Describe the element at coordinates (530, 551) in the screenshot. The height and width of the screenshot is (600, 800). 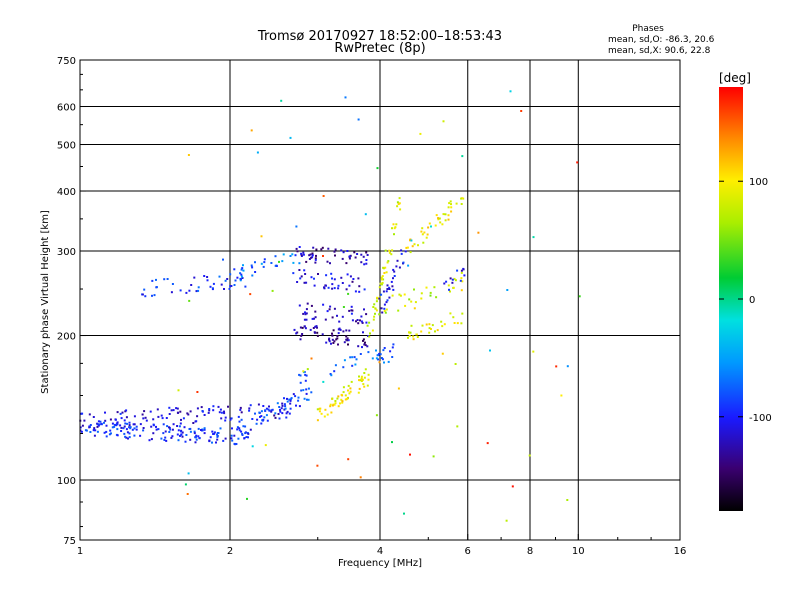
I see `x-tick-label: 8` at that location.